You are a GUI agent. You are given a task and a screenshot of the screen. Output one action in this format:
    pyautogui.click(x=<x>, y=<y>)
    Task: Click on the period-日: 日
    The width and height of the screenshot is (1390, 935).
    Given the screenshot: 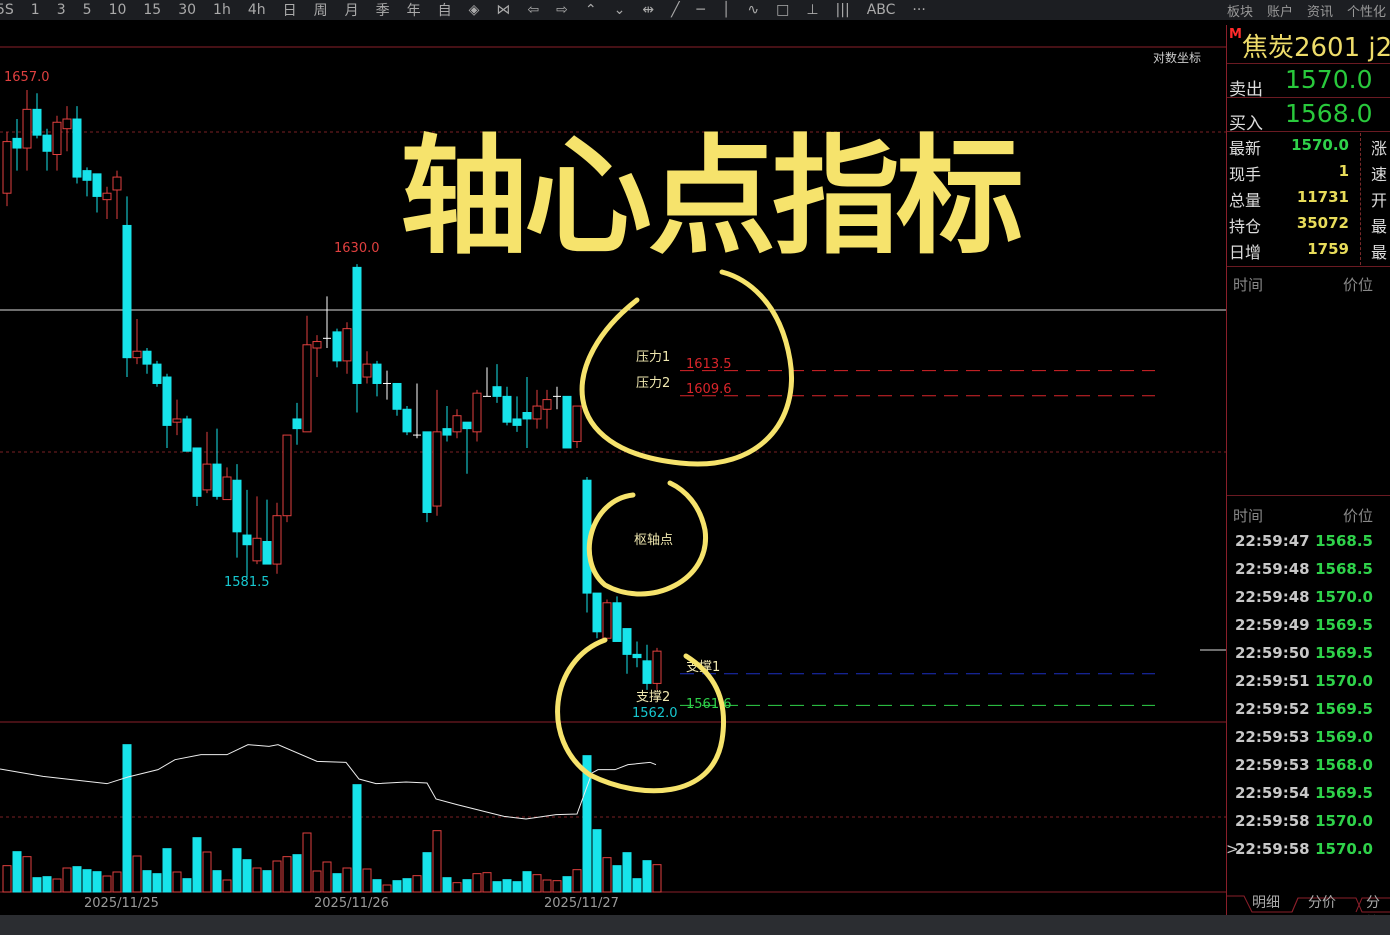 What is the action you would take?
    pyautogui.click(x=289, y=11)
    